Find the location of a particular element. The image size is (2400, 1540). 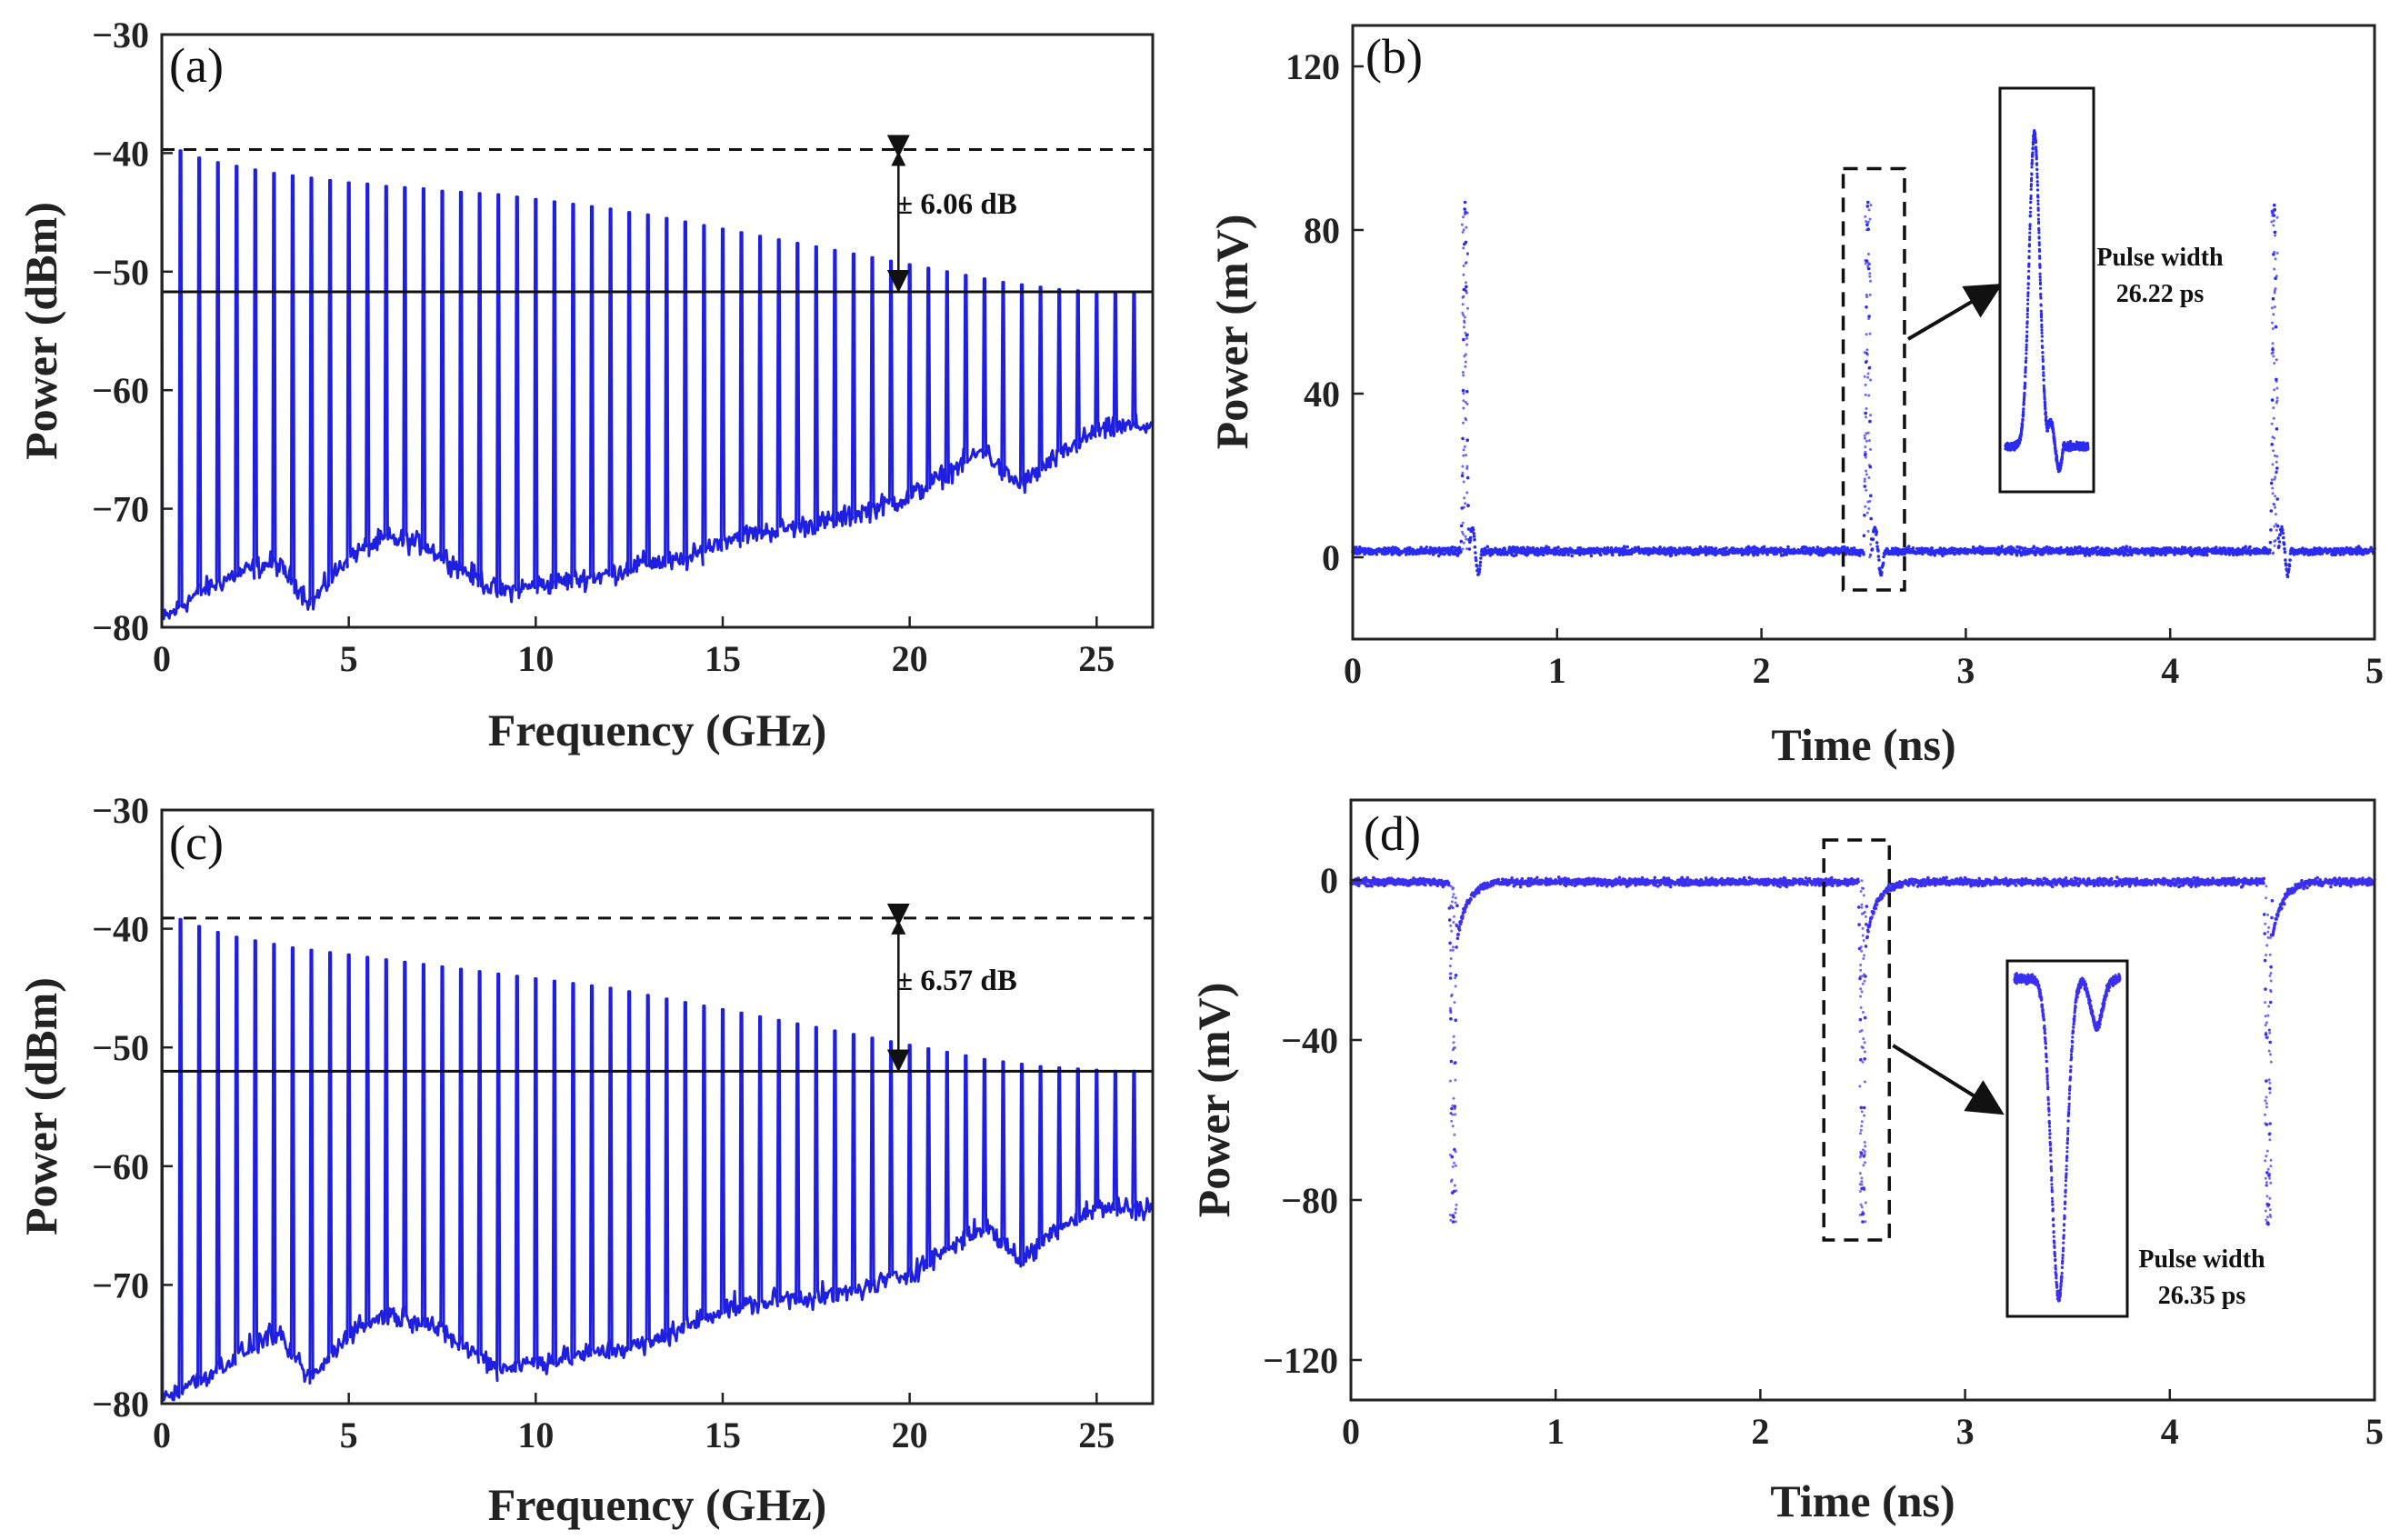

range-annotation: ± 6.57 dB is located at coordinates (956, 981).